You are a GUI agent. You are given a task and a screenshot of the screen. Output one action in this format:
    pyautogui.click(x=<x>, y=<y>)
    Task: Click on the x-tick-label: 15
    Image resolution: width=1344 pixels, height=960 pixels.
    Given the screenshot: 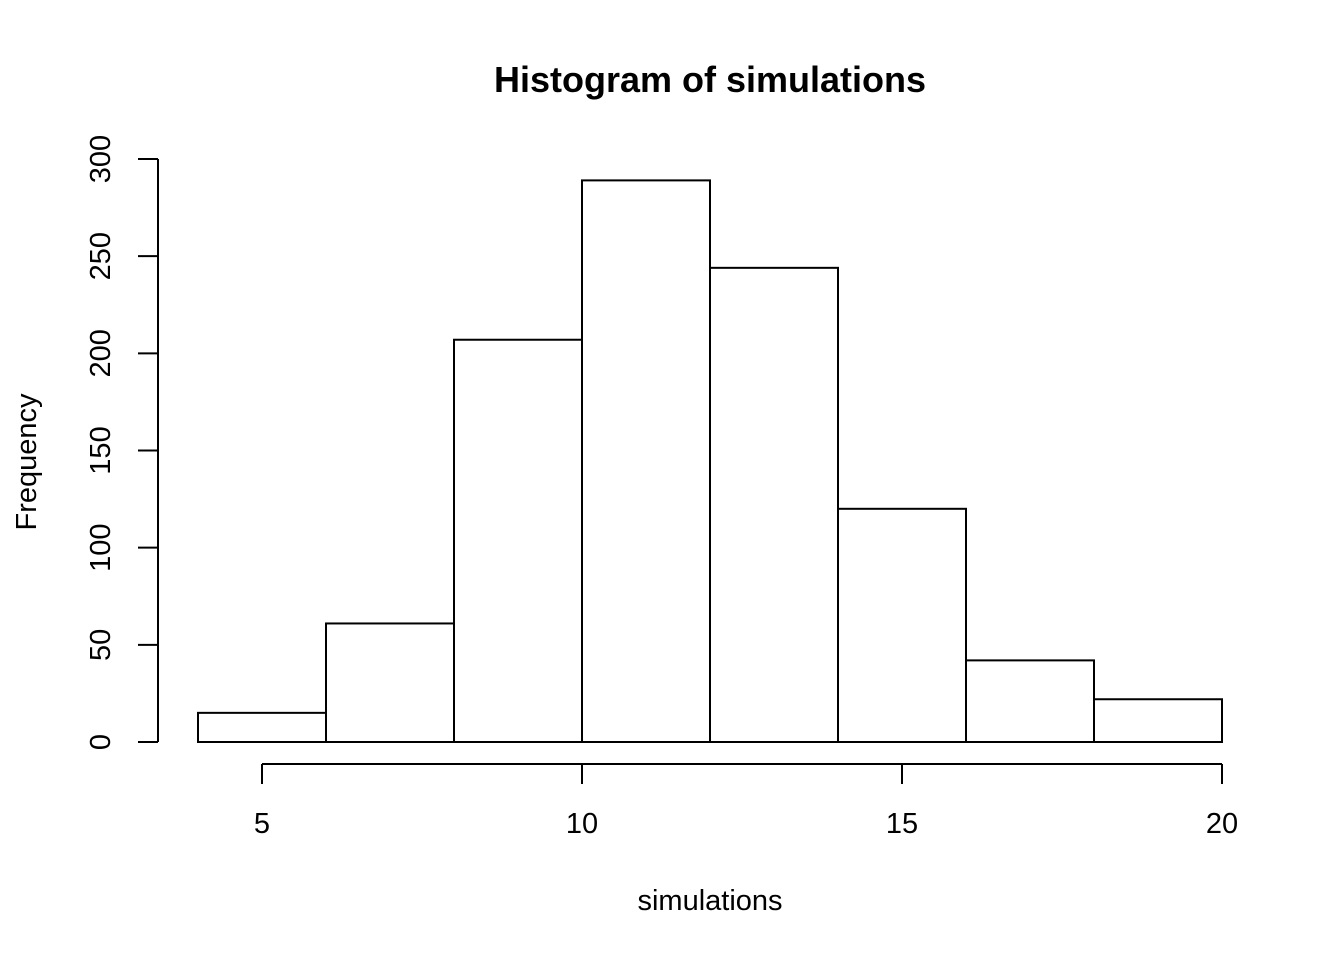 What is the action you would take?
    pyautogui.click(x=902, y=824)
    